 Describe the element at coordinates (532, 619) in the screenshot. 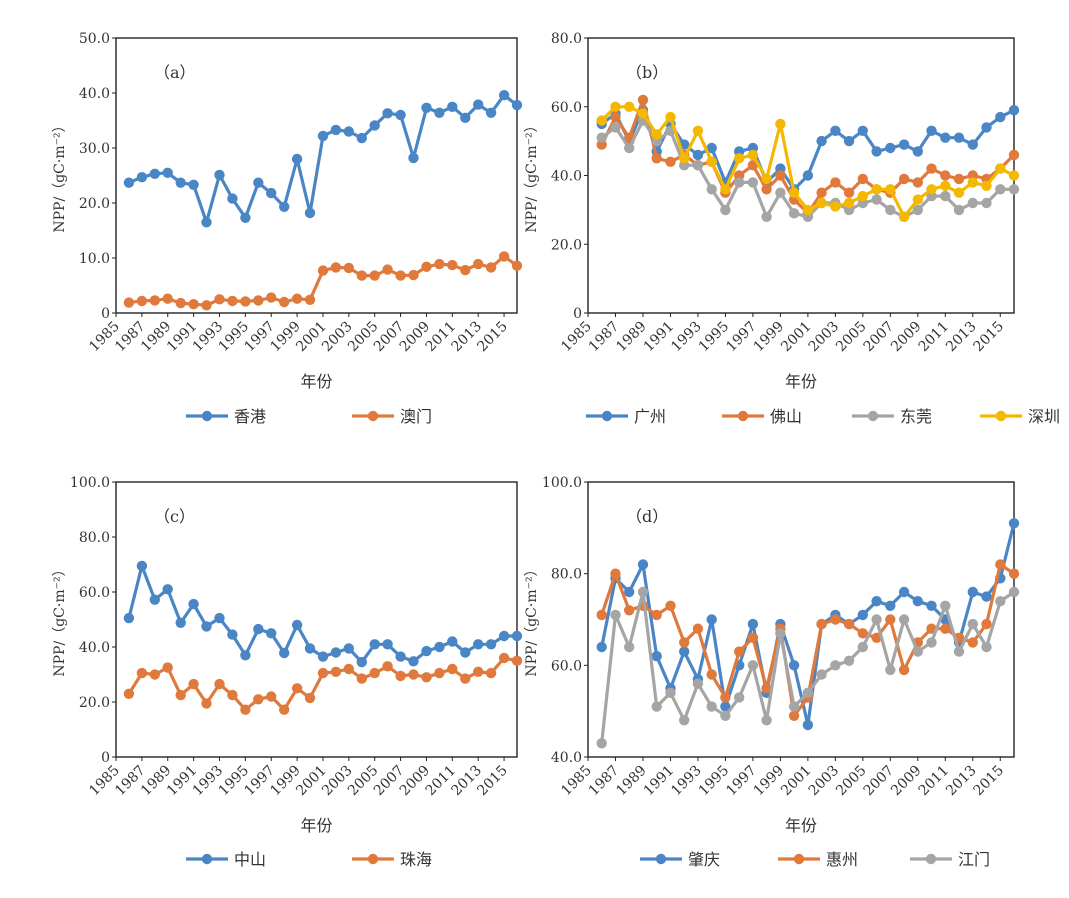

I see `y-axis-title: NPP/（gC·m⁻²）` at that location.